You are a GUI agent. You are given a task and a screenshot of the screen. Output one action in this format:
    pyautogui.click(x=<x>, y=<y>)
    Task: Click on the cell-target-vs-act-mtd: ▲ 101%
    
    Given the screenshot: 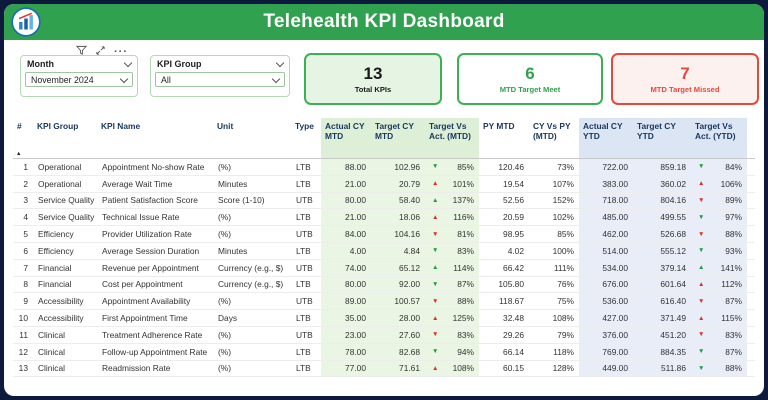 What is the action you would take?
    pyautogui.click(x=452, y=183)
    